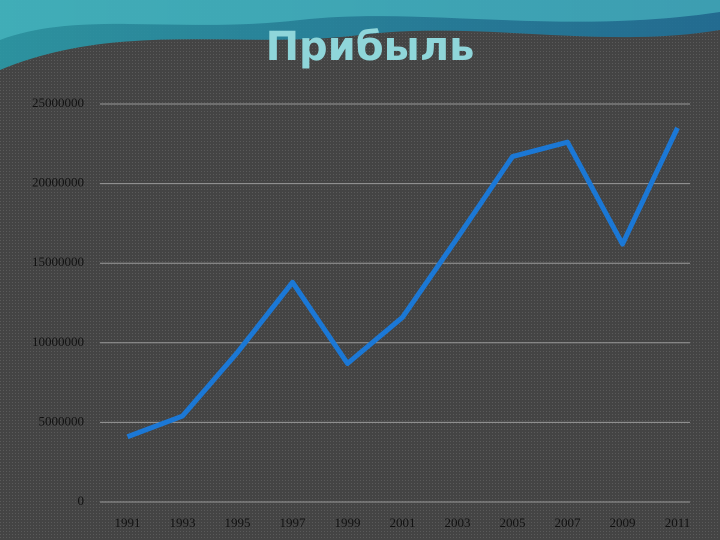  Describe the element at coordinates (370, 47) in the screenshot. I see `chart-title: Прибыль` at that location.